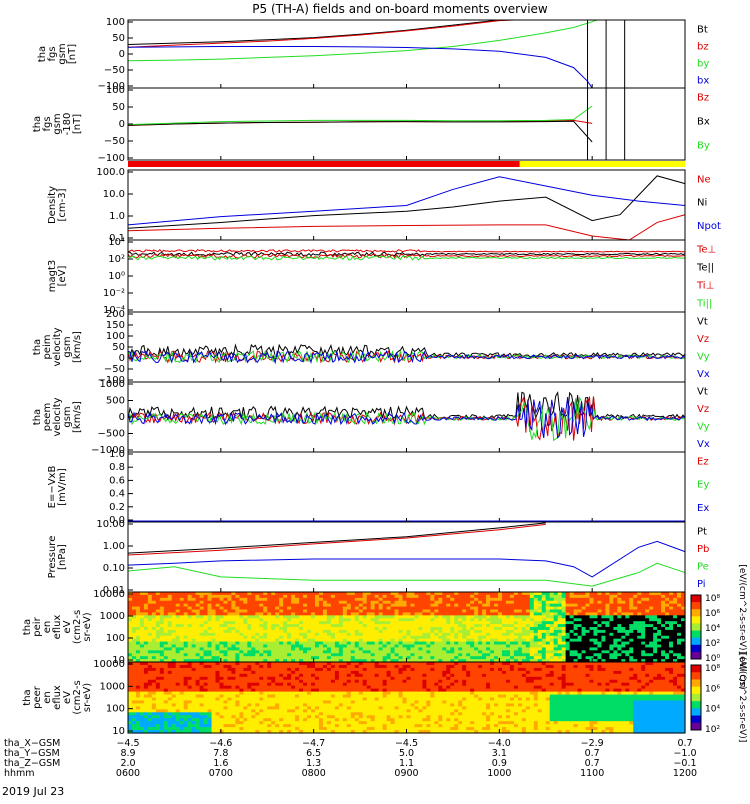  I want to click on legend-entry: Ti⊥, so click(705, 285).